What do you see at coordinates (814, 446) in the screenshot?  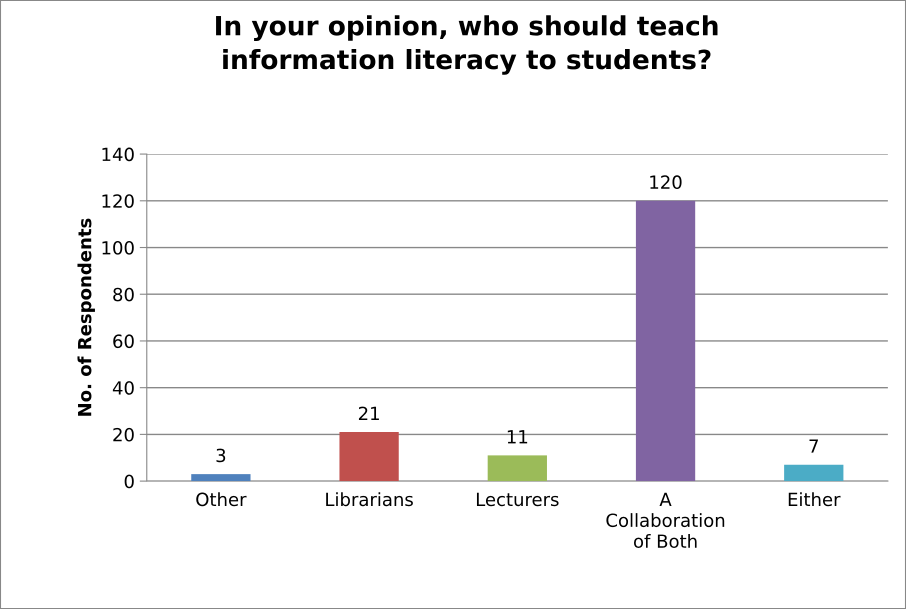 I see `data-label: 7` at bounding box center [814, 446].